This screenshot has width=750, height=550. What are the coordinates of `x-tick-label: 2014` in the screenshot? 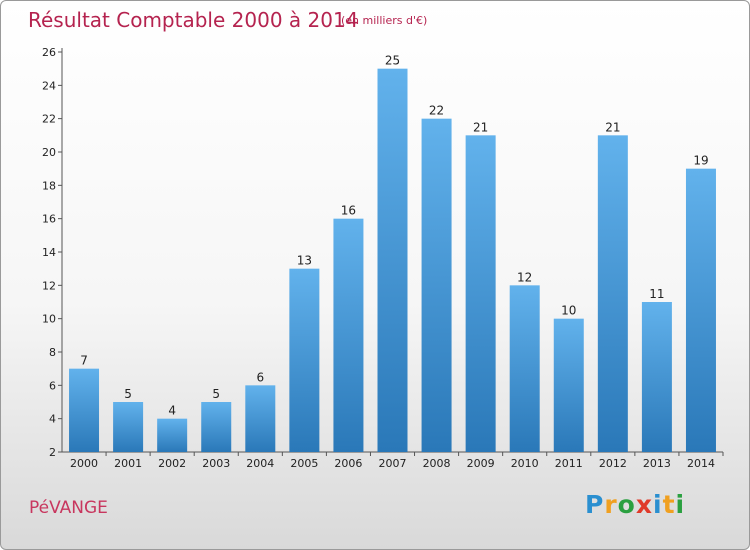 It's located at (701, 463).